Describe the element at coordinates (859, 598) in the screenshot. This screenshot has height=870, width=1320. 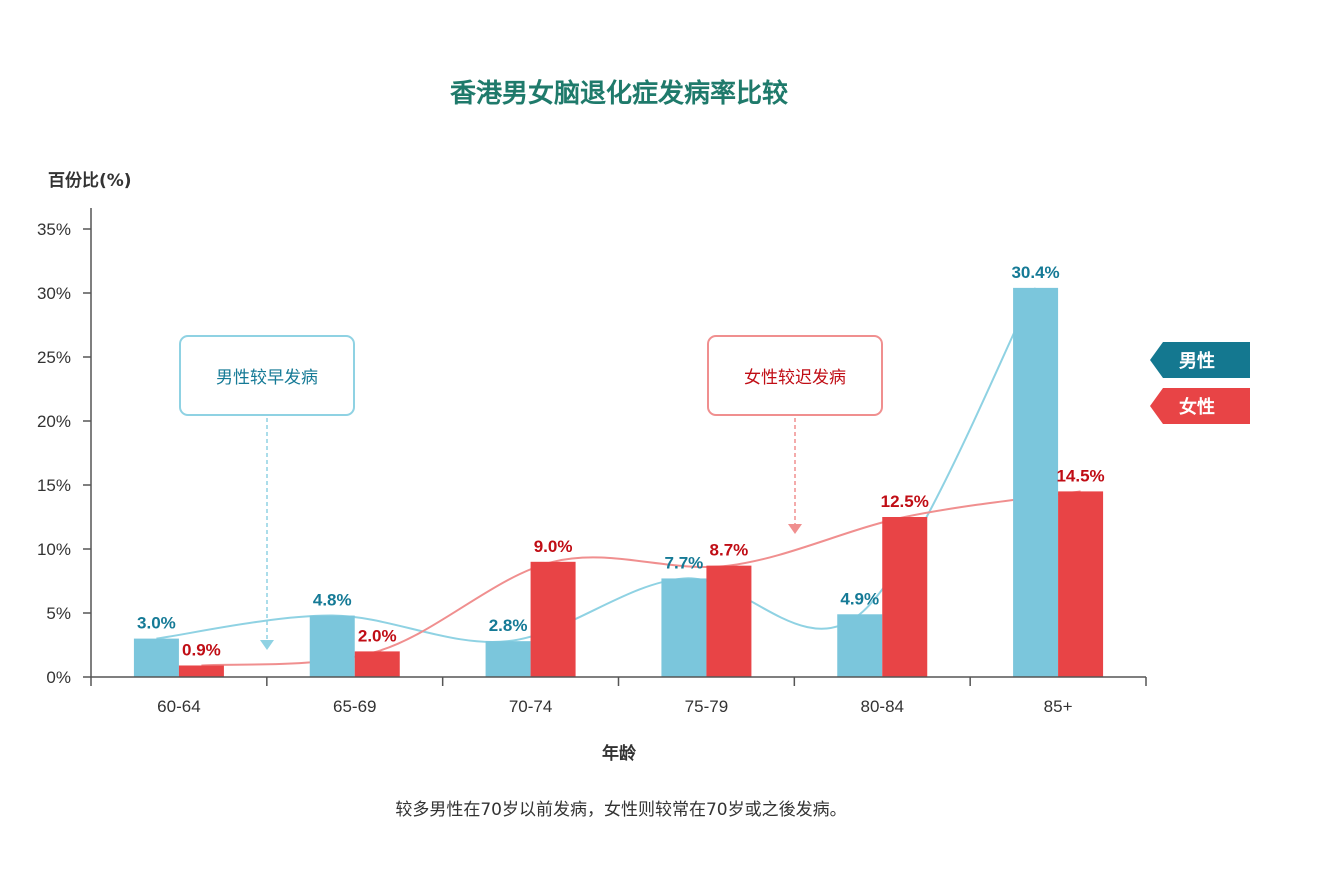
I see `data-label-male-80-84: 4.9%` at that location.